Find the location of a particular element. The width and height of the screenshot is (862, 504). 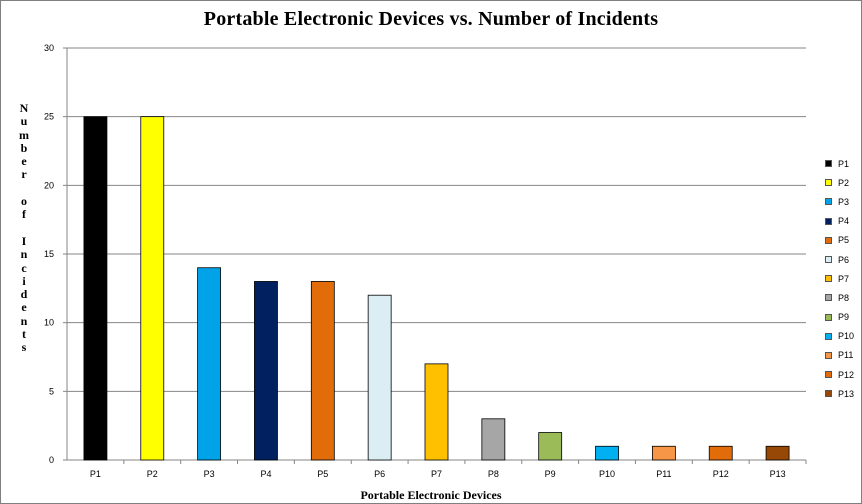

legend-item-p1: P1 is located at coordinates (842, 163).